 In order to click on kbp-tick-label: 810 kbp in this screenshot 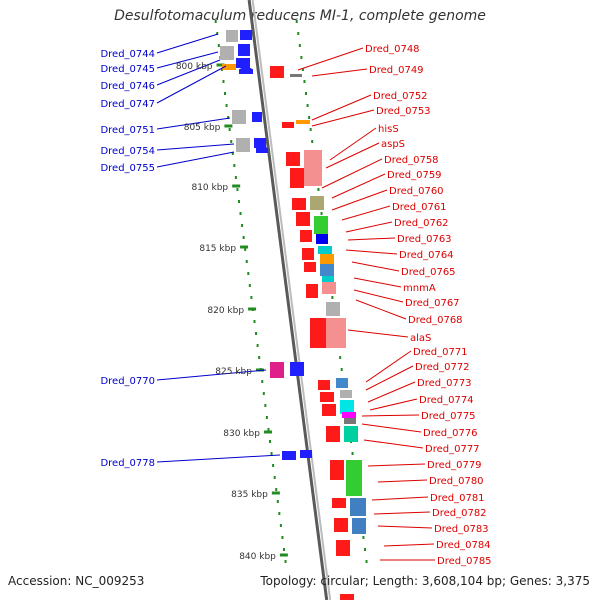, I will do `click(209, 188)`.